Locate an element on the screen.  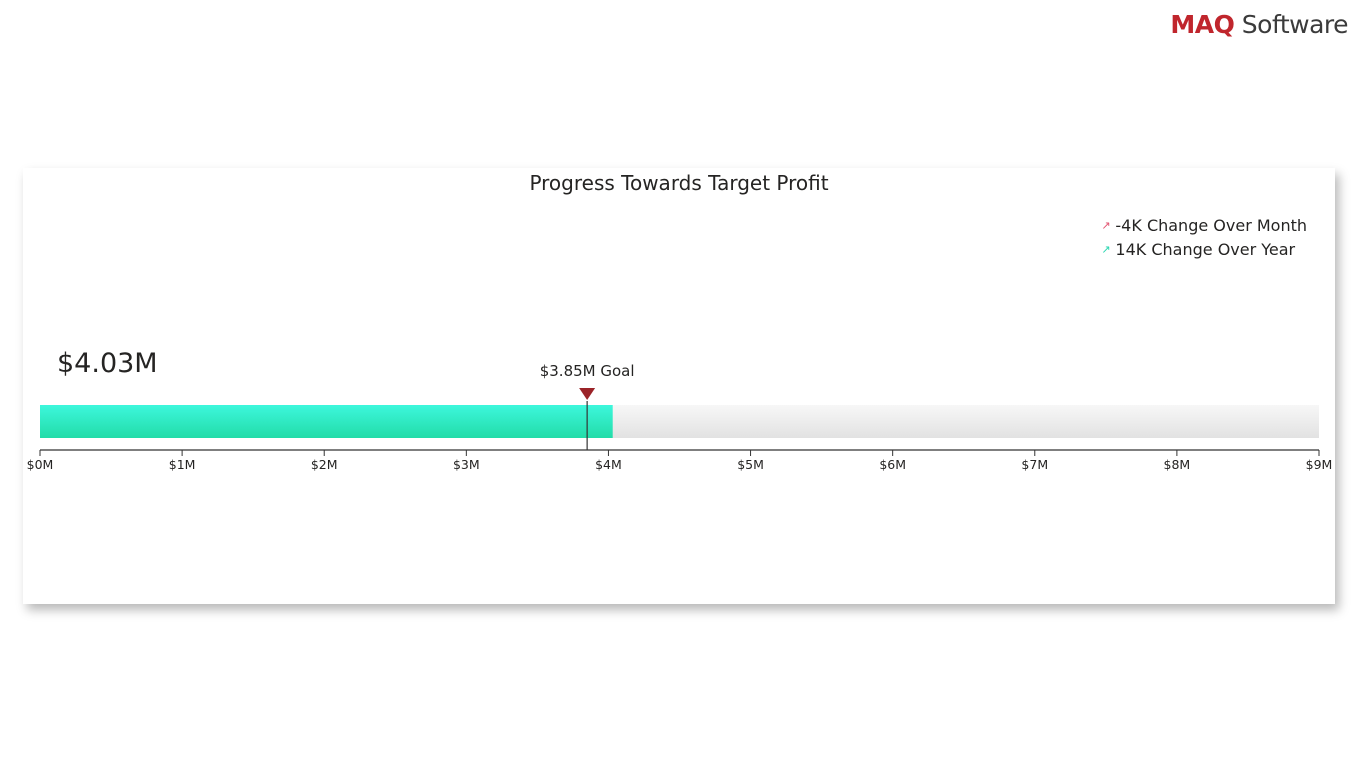
bullet-chart: $0M $1M $2M $3M $4M $5M $6M $7M $8M $9M is located at coordinates (680, 430).